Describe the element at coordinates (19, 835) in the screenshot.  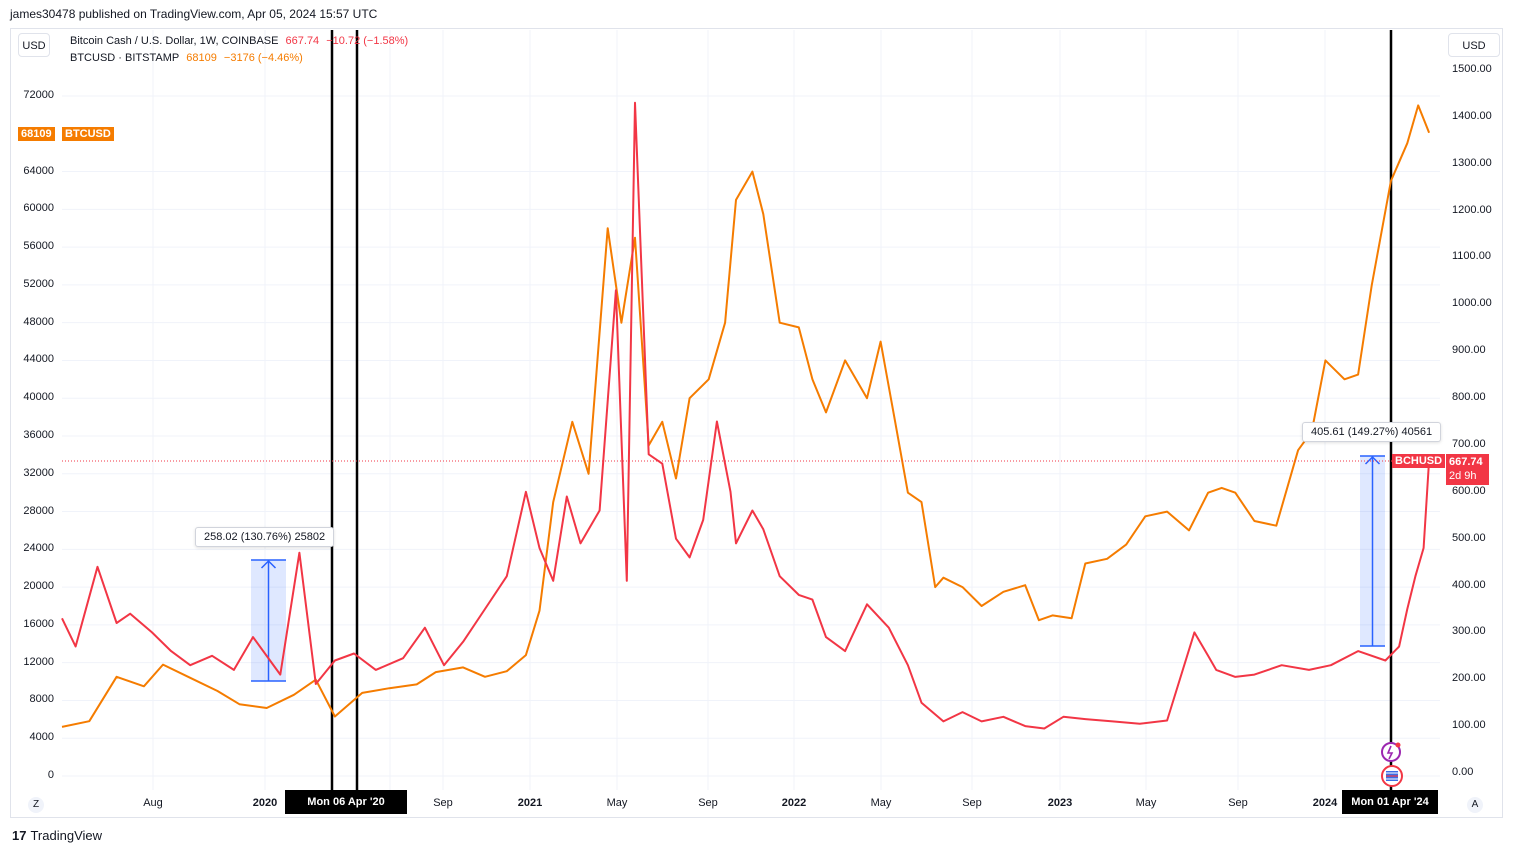
I see `tv-logo-icon: 17` at that location.